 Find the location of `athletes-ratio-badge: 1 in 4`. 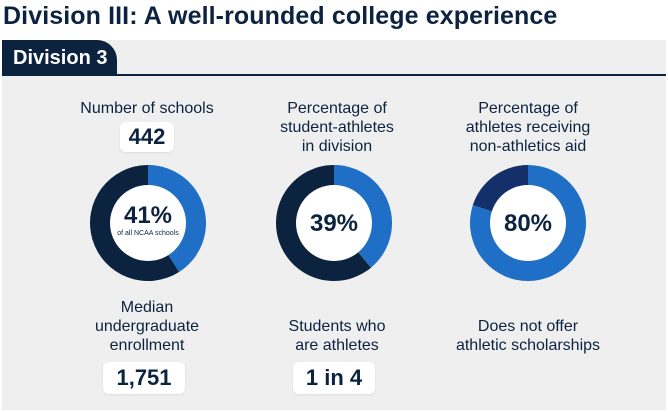

athletes-ratio-badge: 1 in 4 is located at coordinates (334, 378).